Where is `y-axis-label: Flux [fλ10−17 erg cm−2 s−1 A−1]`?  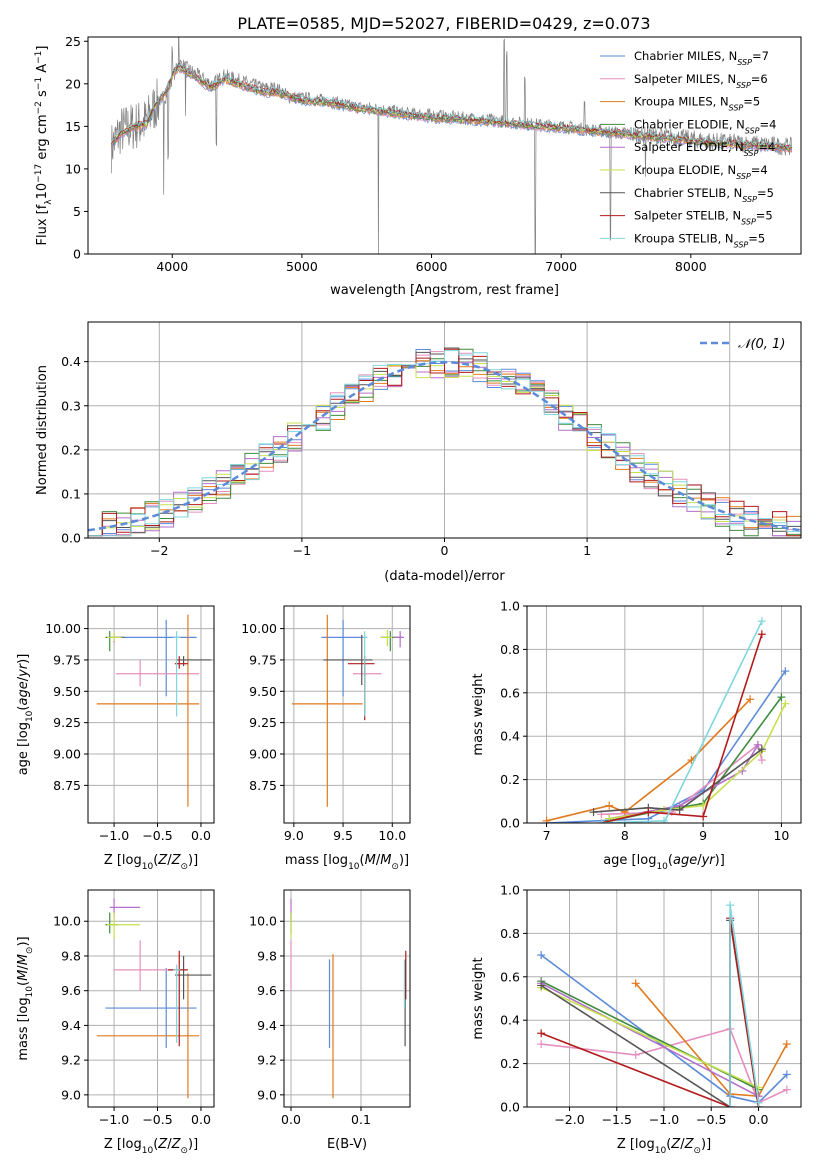 y-axis-label: Flux [fλ10−17 erg cm−2 s−1 A−1] is located at coordinates (44, 146).